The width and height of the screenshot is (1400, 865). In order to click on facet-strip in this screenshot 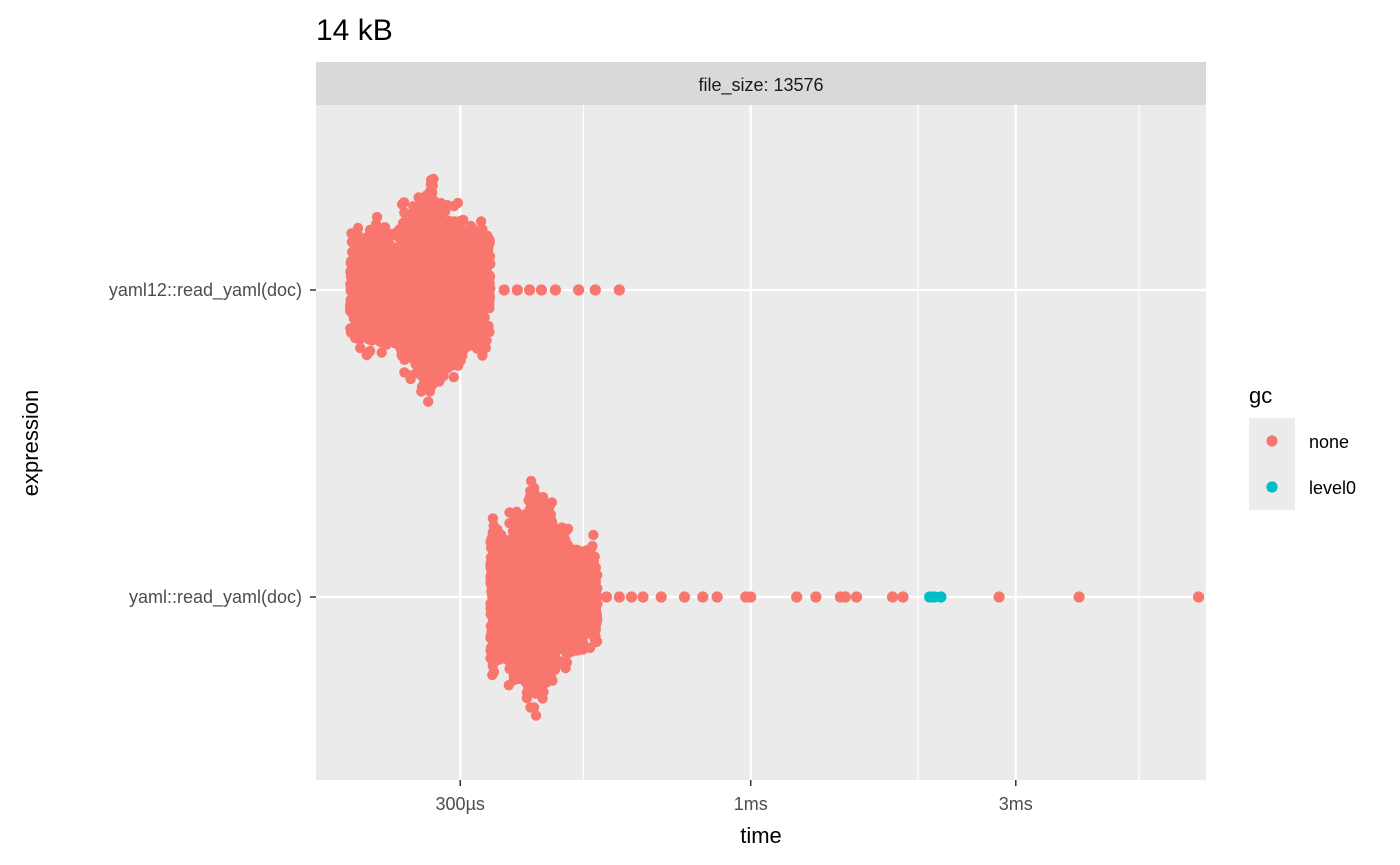, I will do `click(761, 83)`.